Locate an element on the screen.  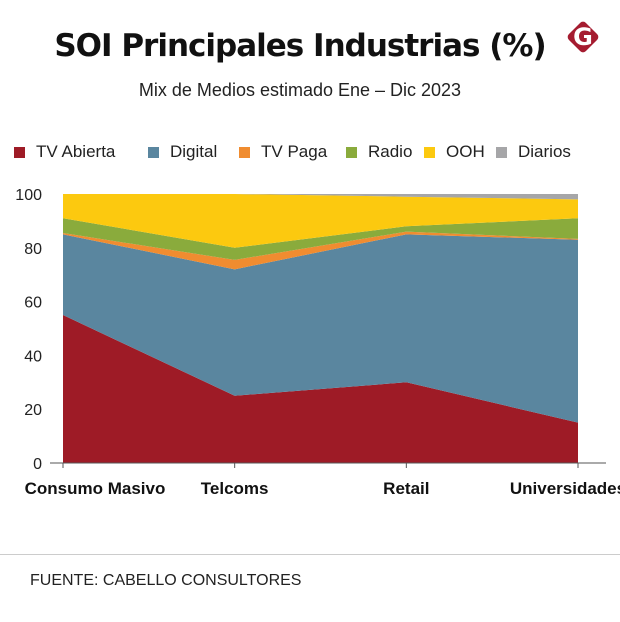
legend-label-1: Digital is located at coordinates (194, 151).